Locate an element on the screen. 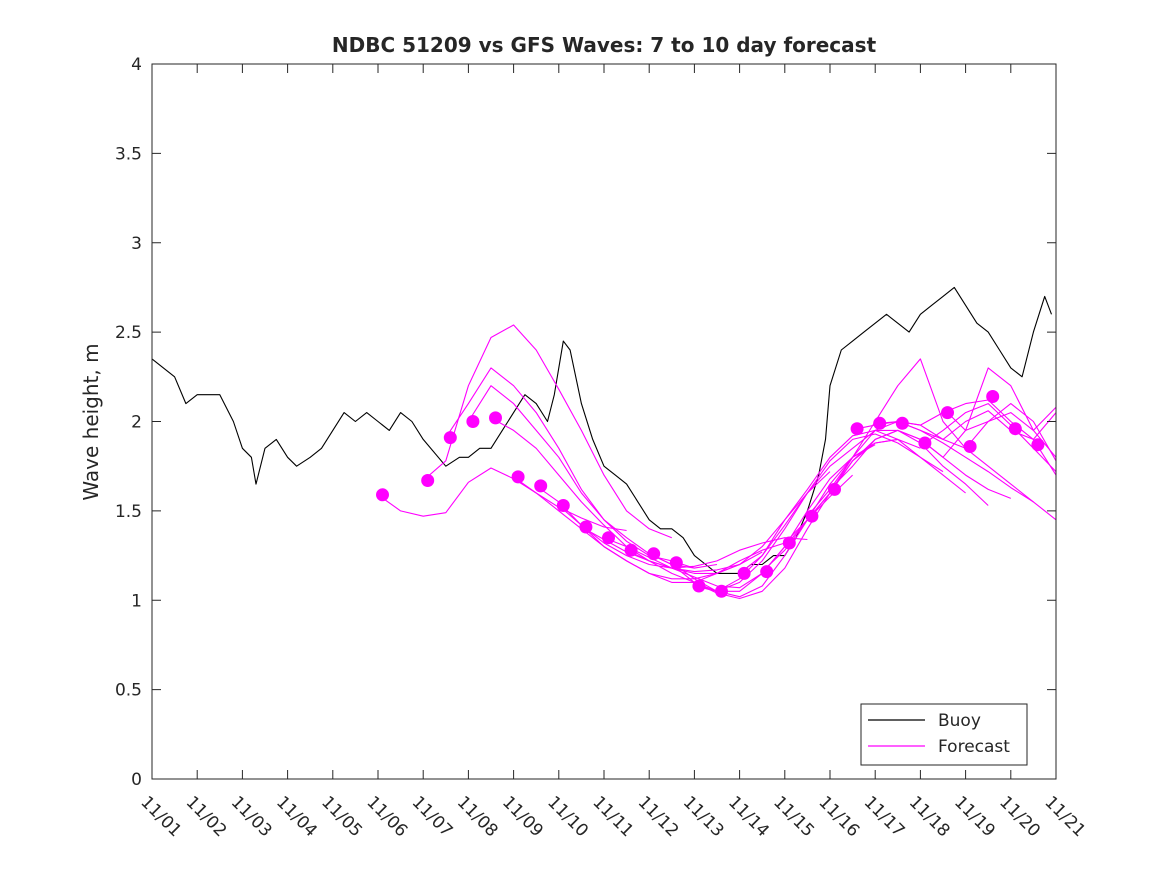 This screenshot has width=1167, height=875. y-axis-tick-labels: 0 0.5 1 1.5 2 2.5 3 3.5 4 is located at coordinates (128, 422).